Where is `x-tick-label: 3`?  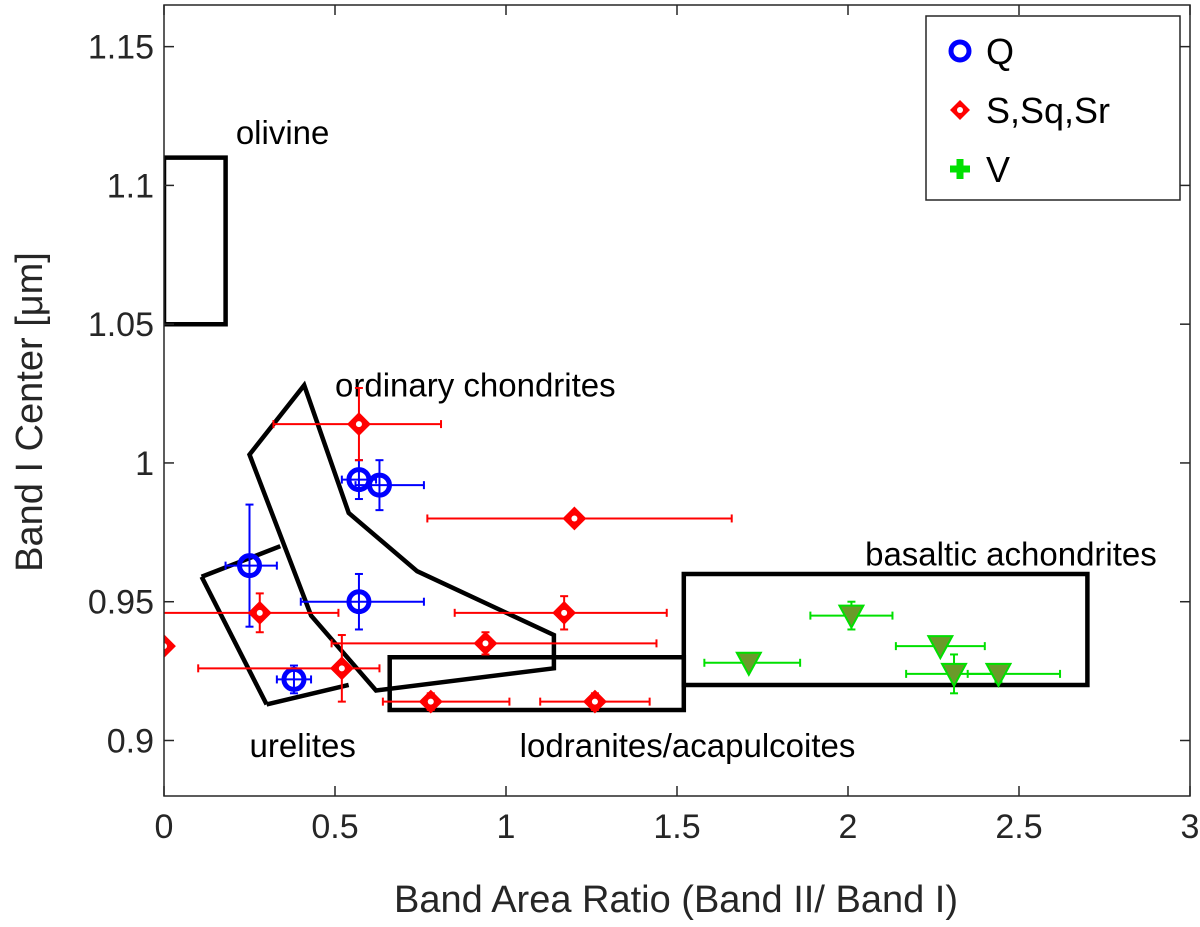
x-tick-label: 3 is located at coordinates (1190, 827).